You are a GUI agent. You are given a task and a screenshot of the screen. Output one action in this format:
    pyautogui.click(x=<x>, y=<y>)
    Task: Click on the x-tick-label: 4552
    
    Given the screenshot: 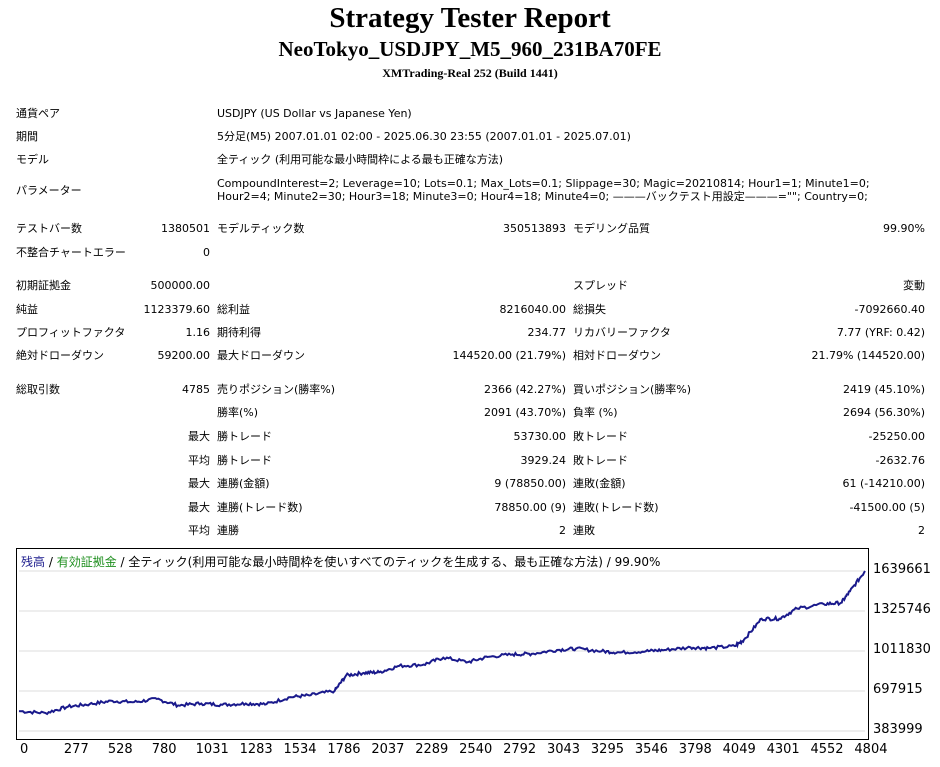 What is the action you would take?
    pyautogui.click(x=827, y=749)
    